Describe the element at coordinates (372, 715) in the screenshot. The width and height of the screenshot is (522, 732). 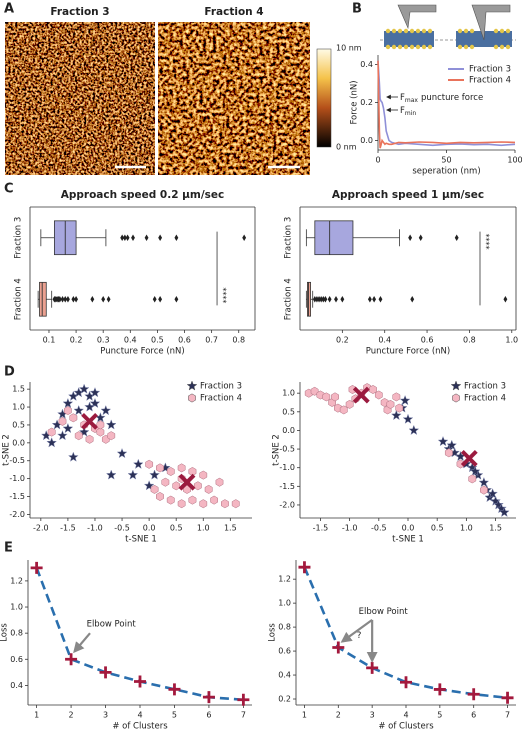
I see `x-tick-label: 3` at that location.